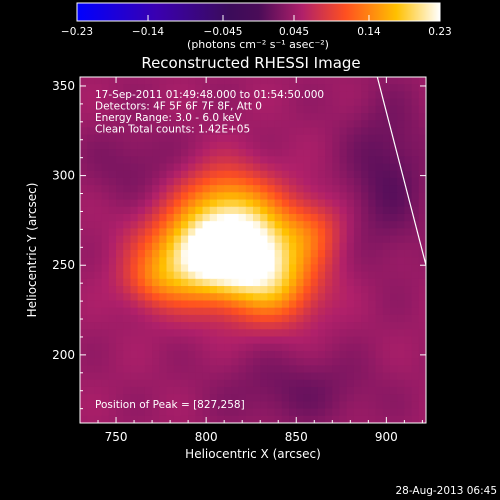  Describe the element at coordinates (172, 130) in the screenshot. I see `info-line: Clean Total counts: 1.42E+05` at that location.